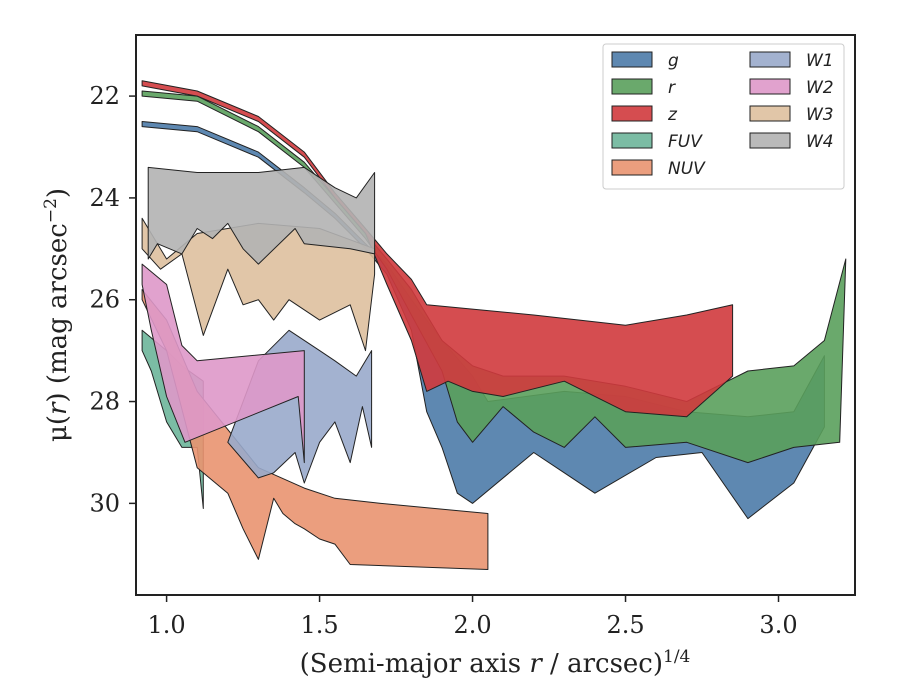  What do you see at coordinates (820, 88) in the screenshot?
I see `legend-label-w2: W2` at bounding box center [820, 88].